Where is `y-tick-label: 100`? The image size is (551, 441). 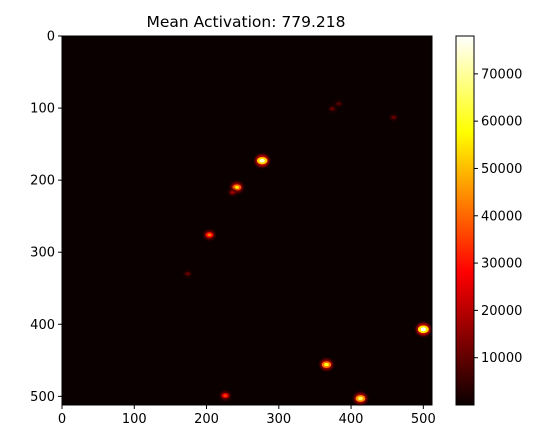 y-tick-label: 100 is located at coordinates (42, 109).